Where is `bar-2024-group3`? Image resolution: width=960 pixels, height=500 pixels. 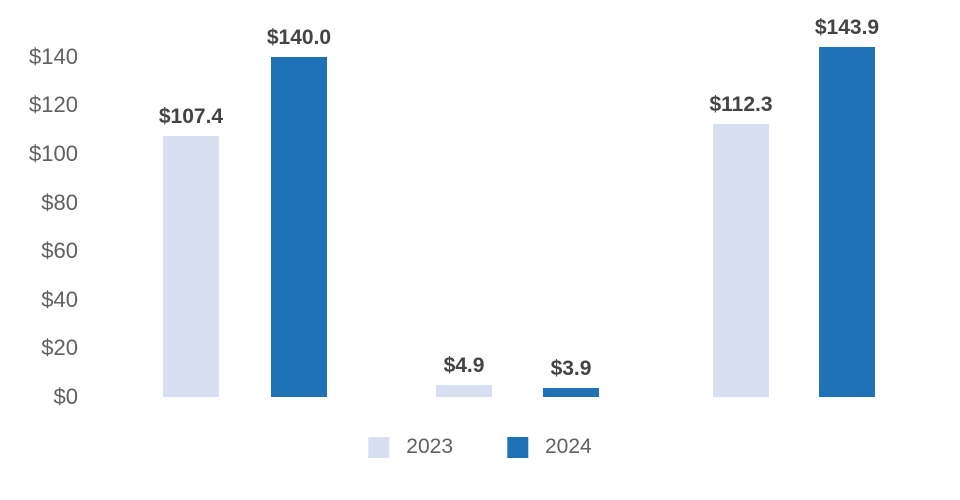
bar-2024-group3 is located at coordinates (847, 222).